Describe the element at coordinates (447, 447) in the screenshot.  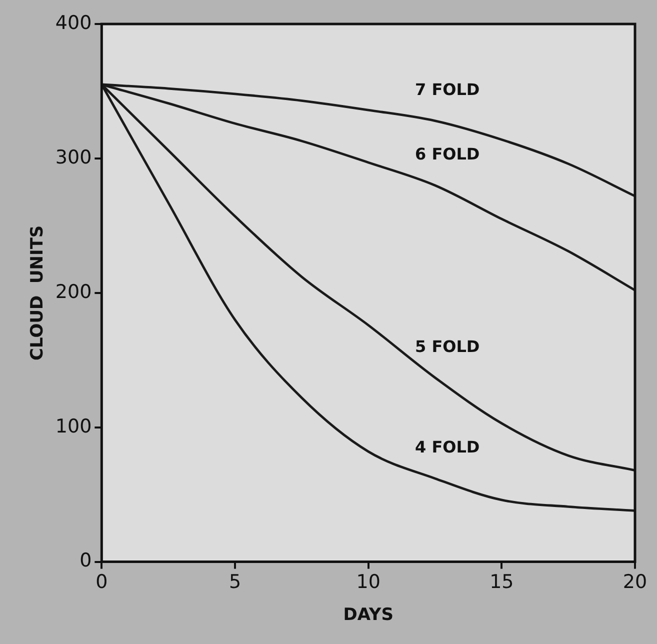
I see `series-label: 4 FOLD` at that location.